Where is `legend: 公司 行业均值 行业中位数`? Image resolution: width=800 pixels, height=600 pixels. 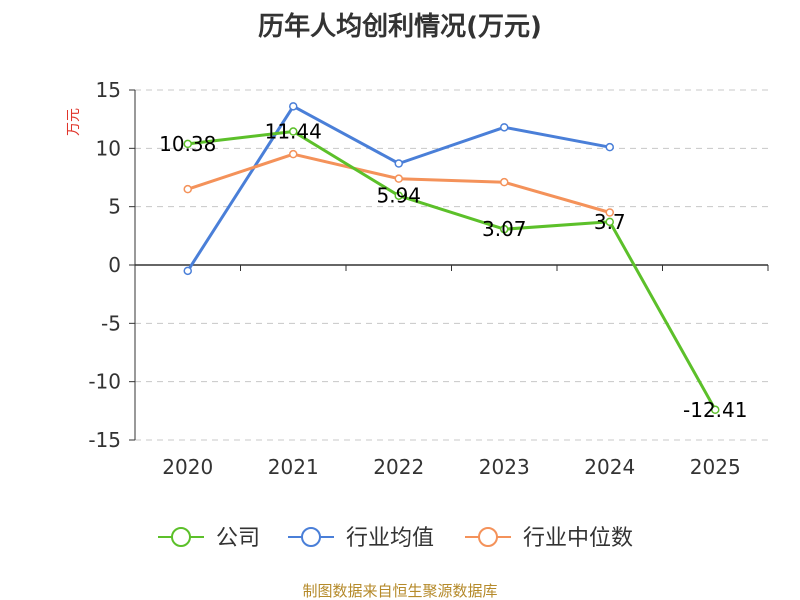
legend: 公司 行业均值 行业中位数 is located at coordinates (395, 538).